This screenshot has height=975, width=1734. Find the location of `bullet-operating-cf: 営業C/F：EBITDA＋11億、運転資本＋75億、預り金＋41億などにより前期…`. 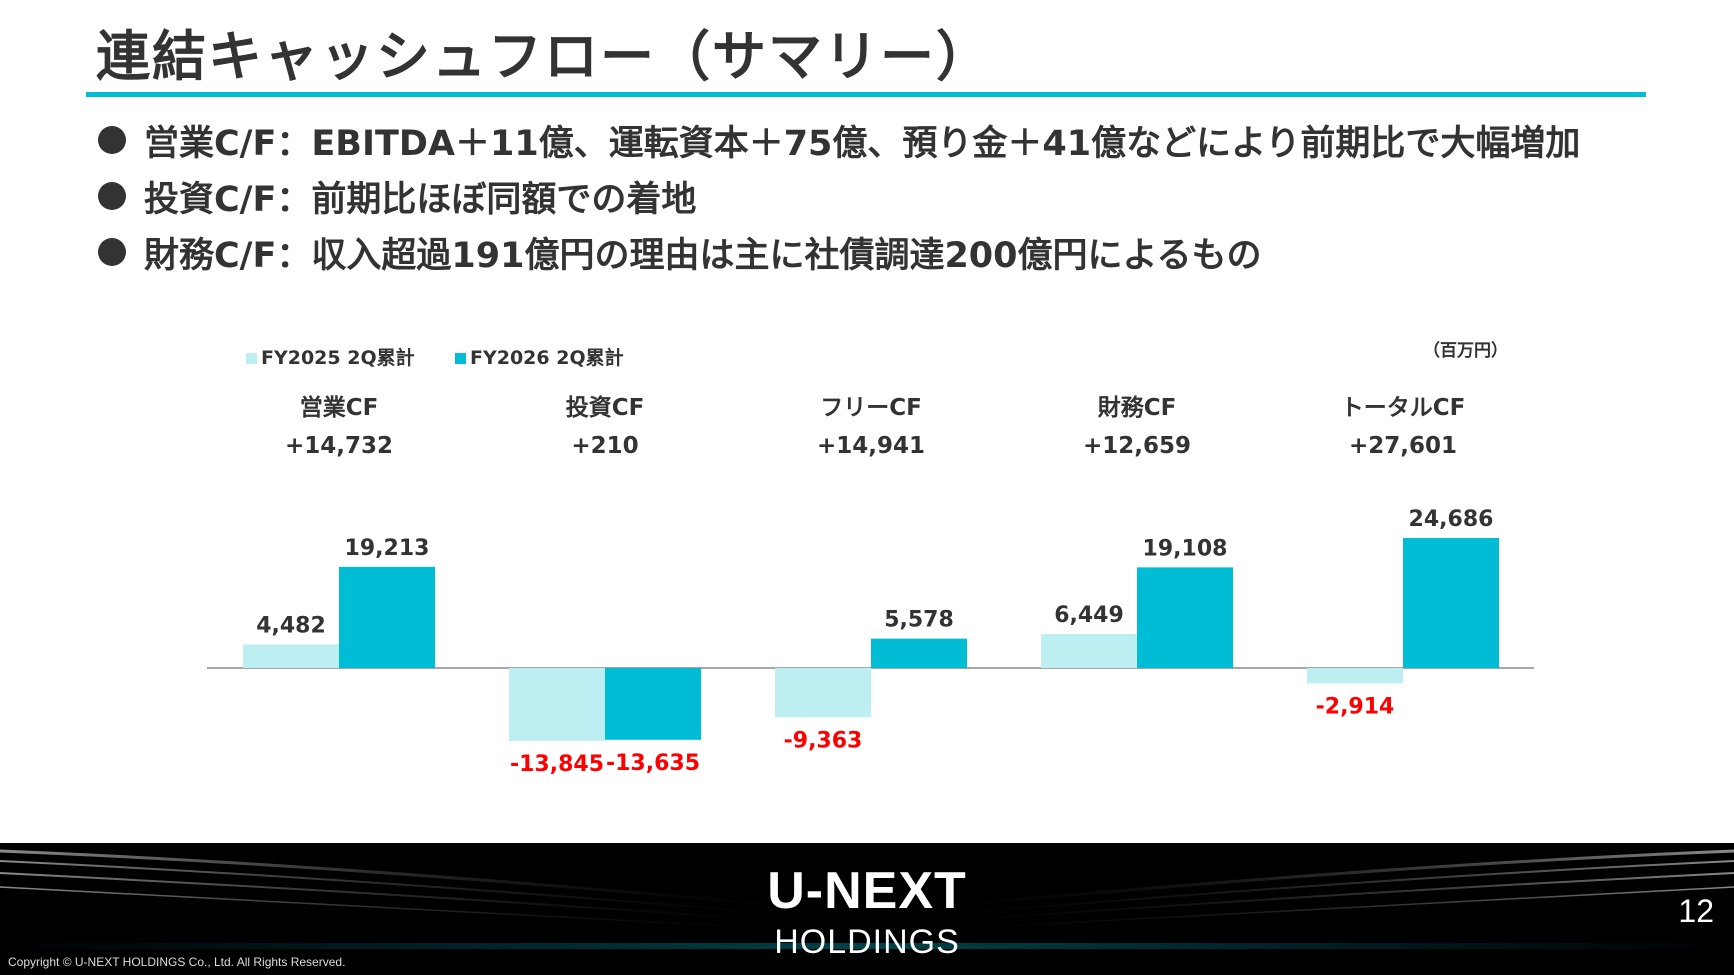

bullet-operating-cf: 営業C/F：EBITDA＋11億、運転資本＋75億、預り金＋41億などにより前期… is located at coordinates (839, 140).